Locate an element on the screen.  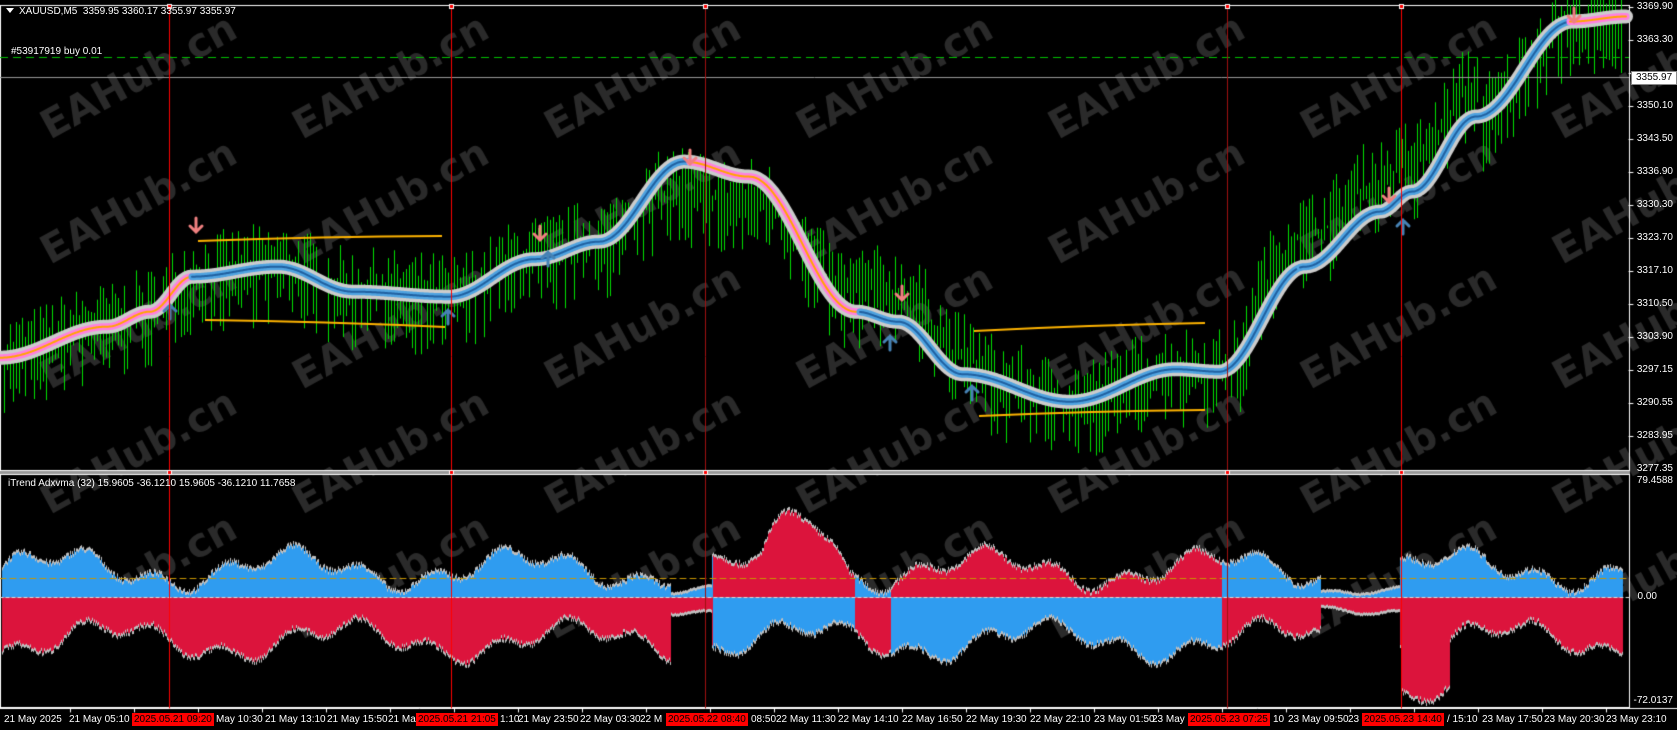
time-axis-label: 21 May 2025 is located at coordinates (33, 719).